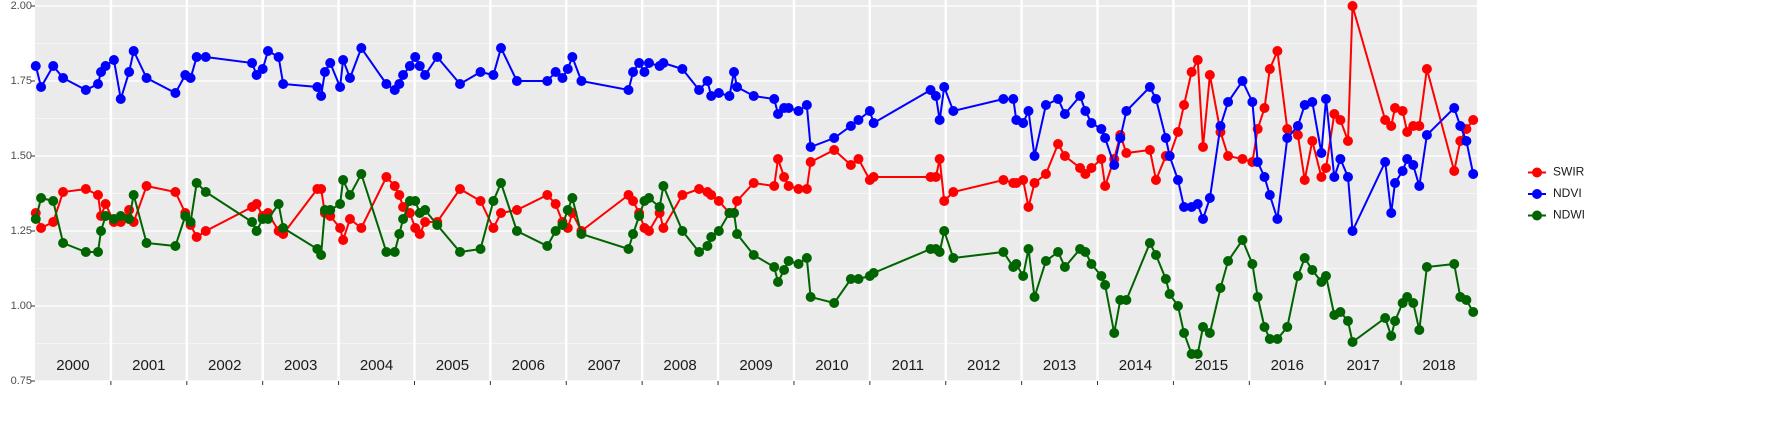 This screenshot has width=1773, height=442. I want to click on y-tick-label: 1.75, so click(21, 81).